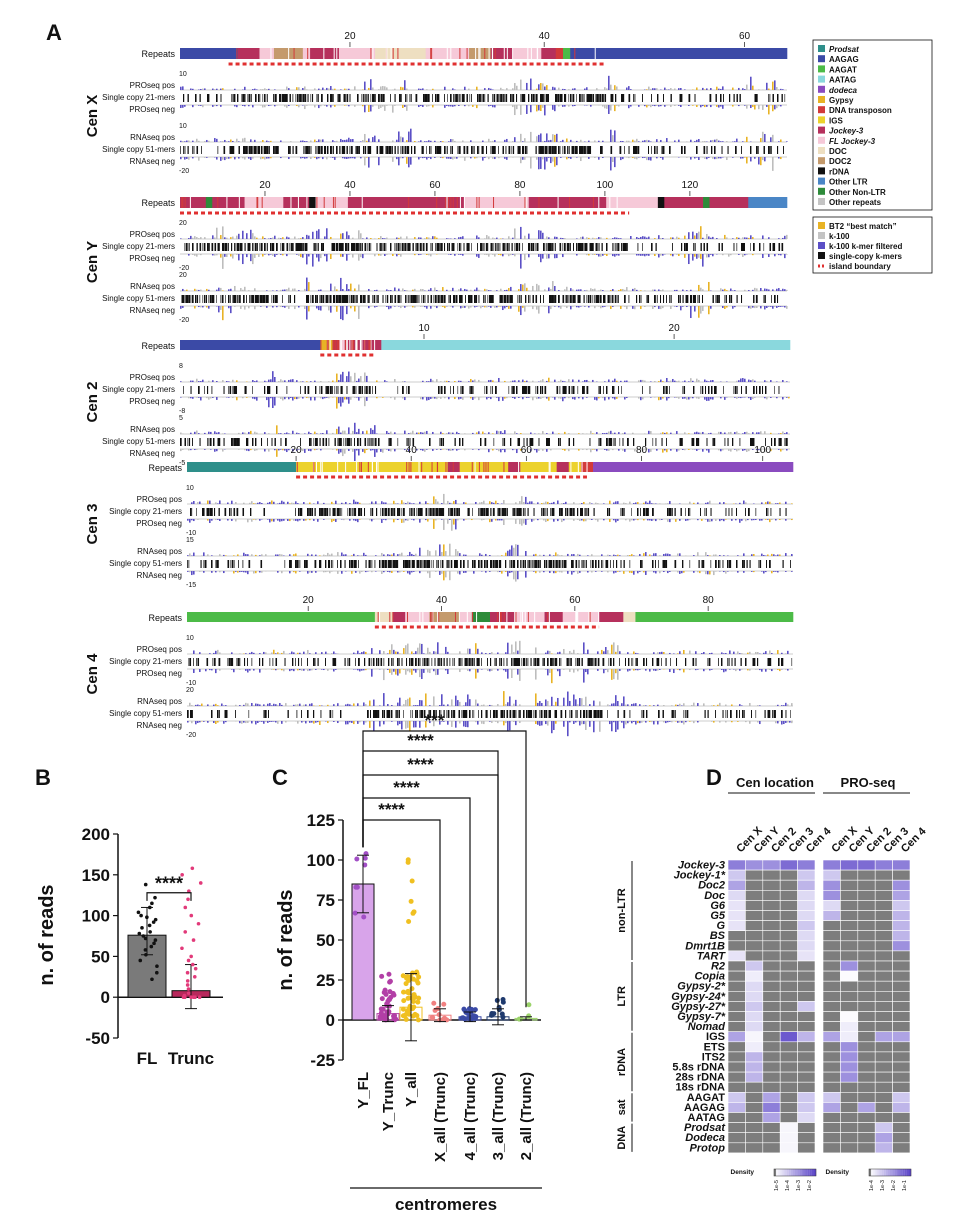 This screenshot has height=1225, width=961. What do you see at coordinates (152, 258) in the screenshot?
I see `pro-neg-label: PROseq neg` at bounding box center [152, 258].